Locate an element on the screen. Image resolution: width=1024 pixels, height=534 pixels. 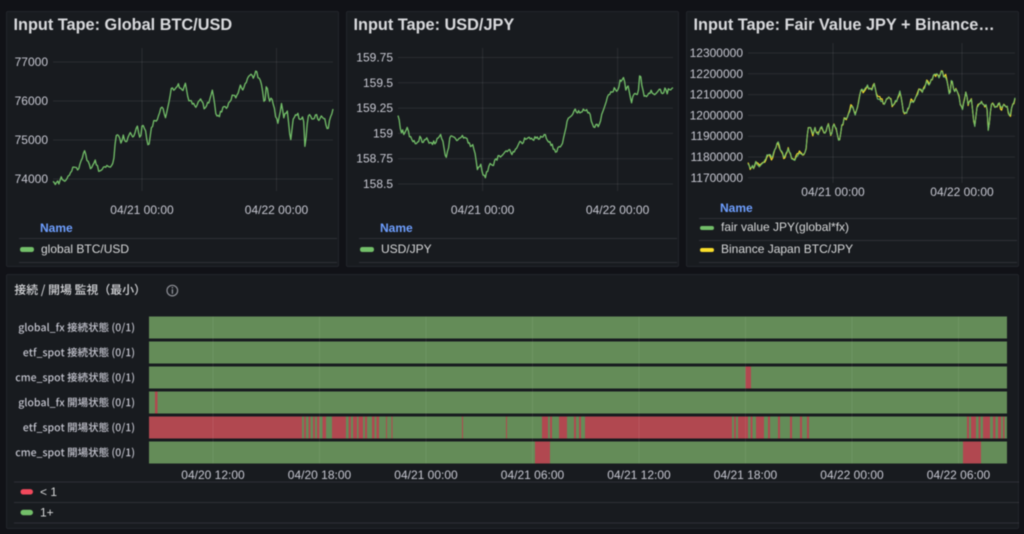
svg-text: 04/21 06:00 is located at coordinates (533, 475).